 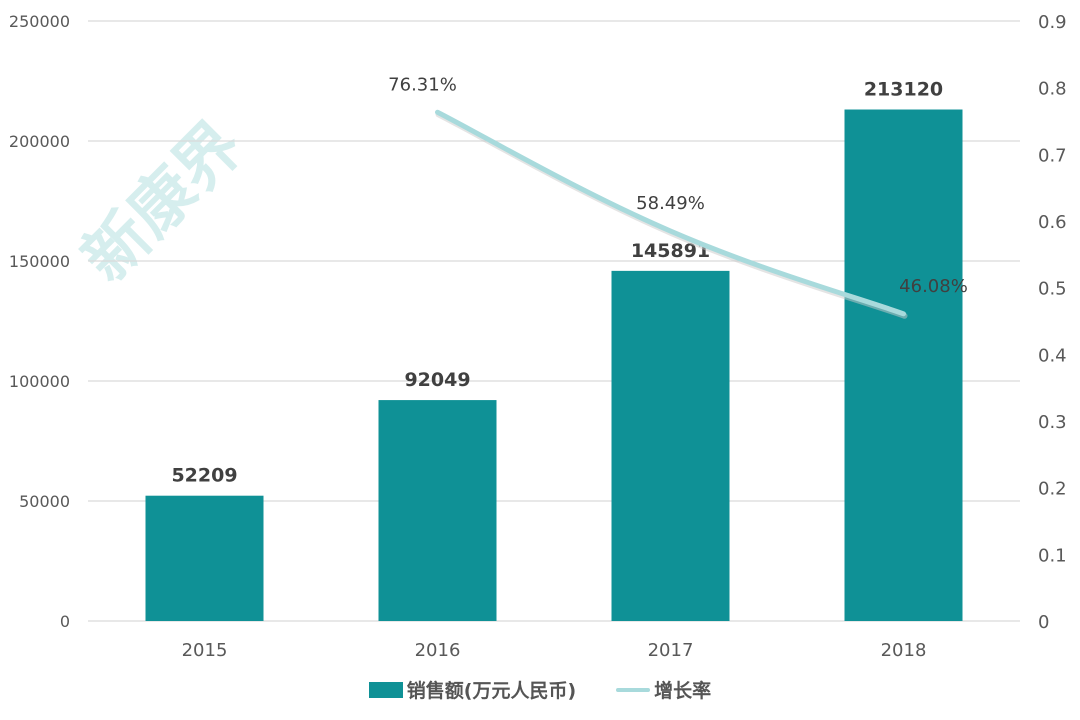 What do you see at coordinates (205, 650) in the screenshot?
I see `x-axis-tick: 2015` at bounding box center [205, 650].